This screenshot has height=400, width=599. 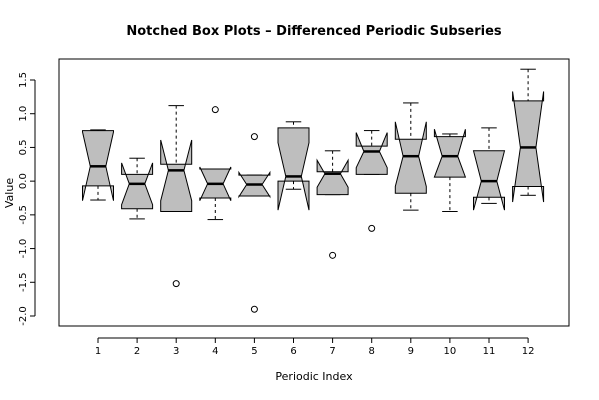 I want to click on y-axis: -2.0 -1.5 -1.0 -0.5 0.0 0.5 1.0 1.5, so click(x=27, y=199).